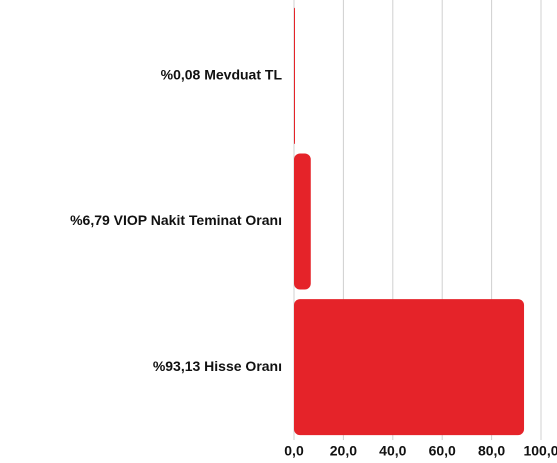  I want to click on x-tick-label: 20,0, so click(343, 451).